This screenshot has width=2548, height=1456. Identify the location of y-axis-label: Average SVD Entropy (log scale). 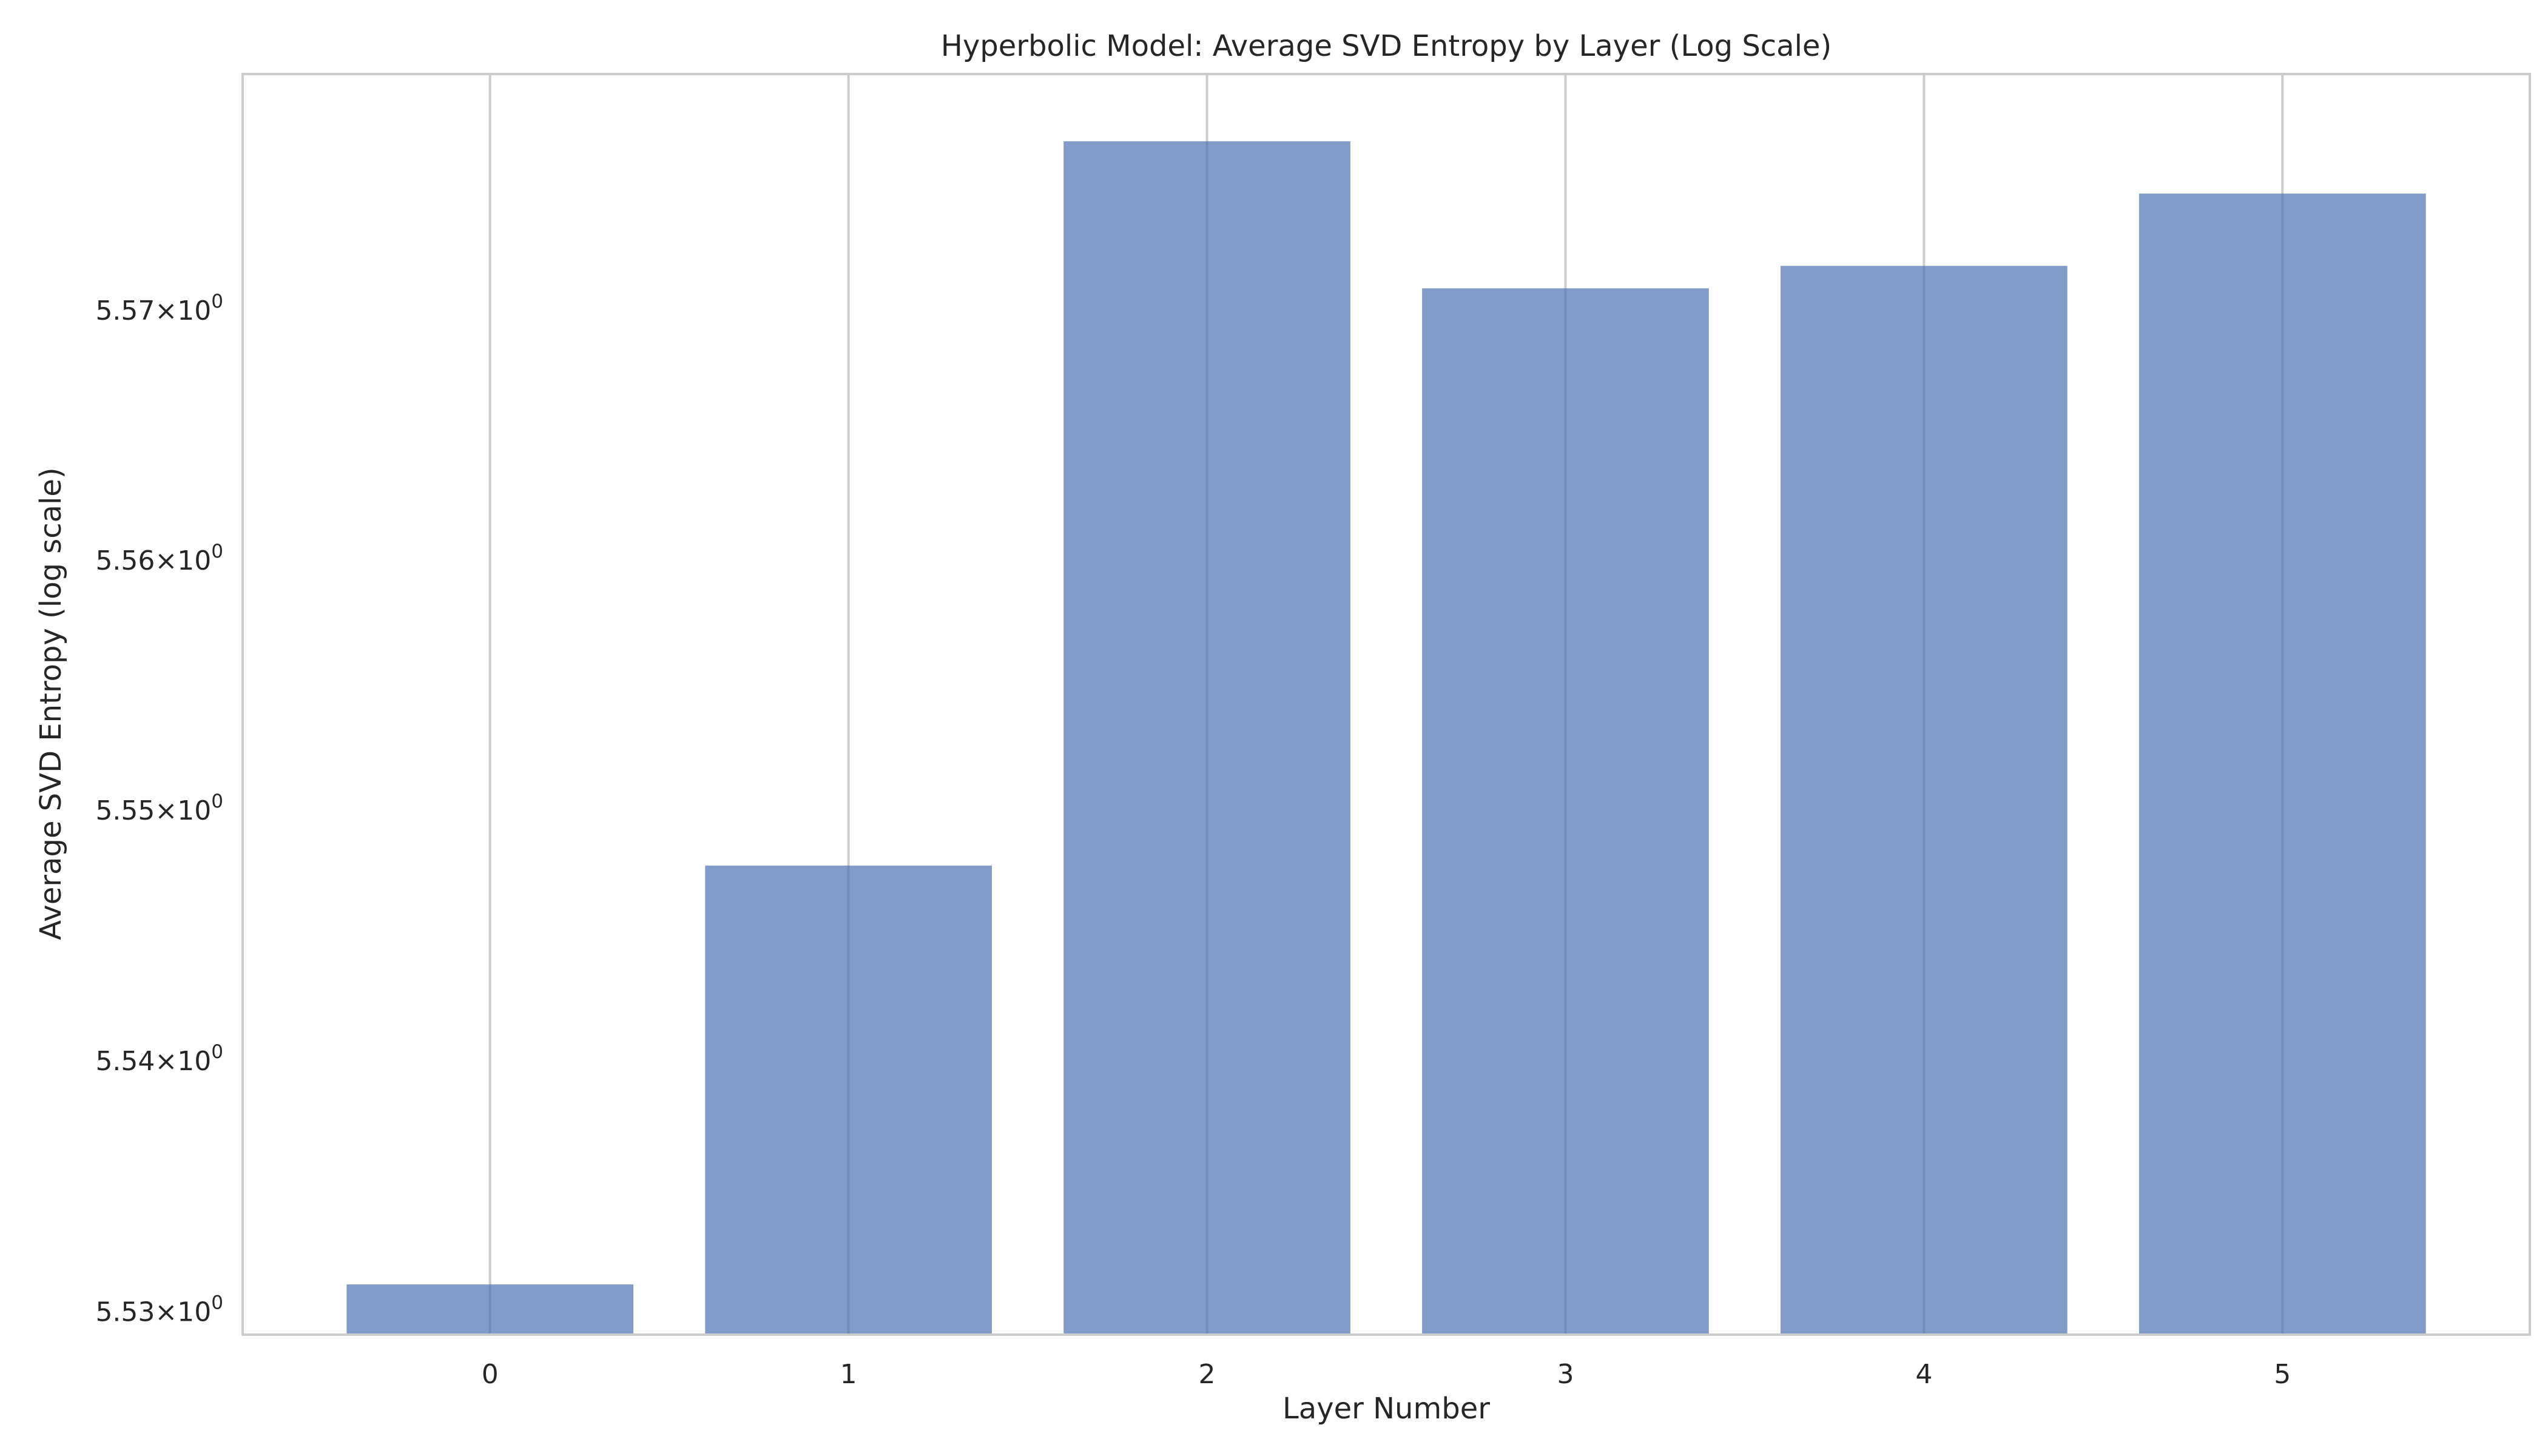
(51, 703).